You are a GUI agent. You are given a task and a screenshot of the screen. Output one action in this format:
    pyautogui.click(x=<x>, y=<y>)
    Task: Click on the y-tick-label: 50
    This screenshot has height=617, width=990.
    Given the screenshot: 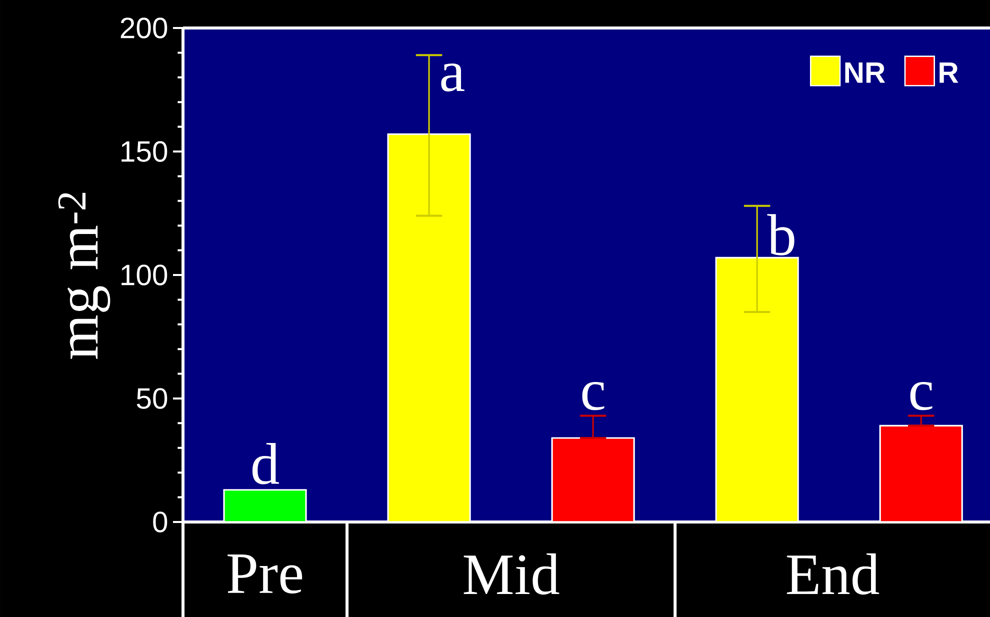 What is the action you would take?
    pyautogui.click(x=152, y=398)
    